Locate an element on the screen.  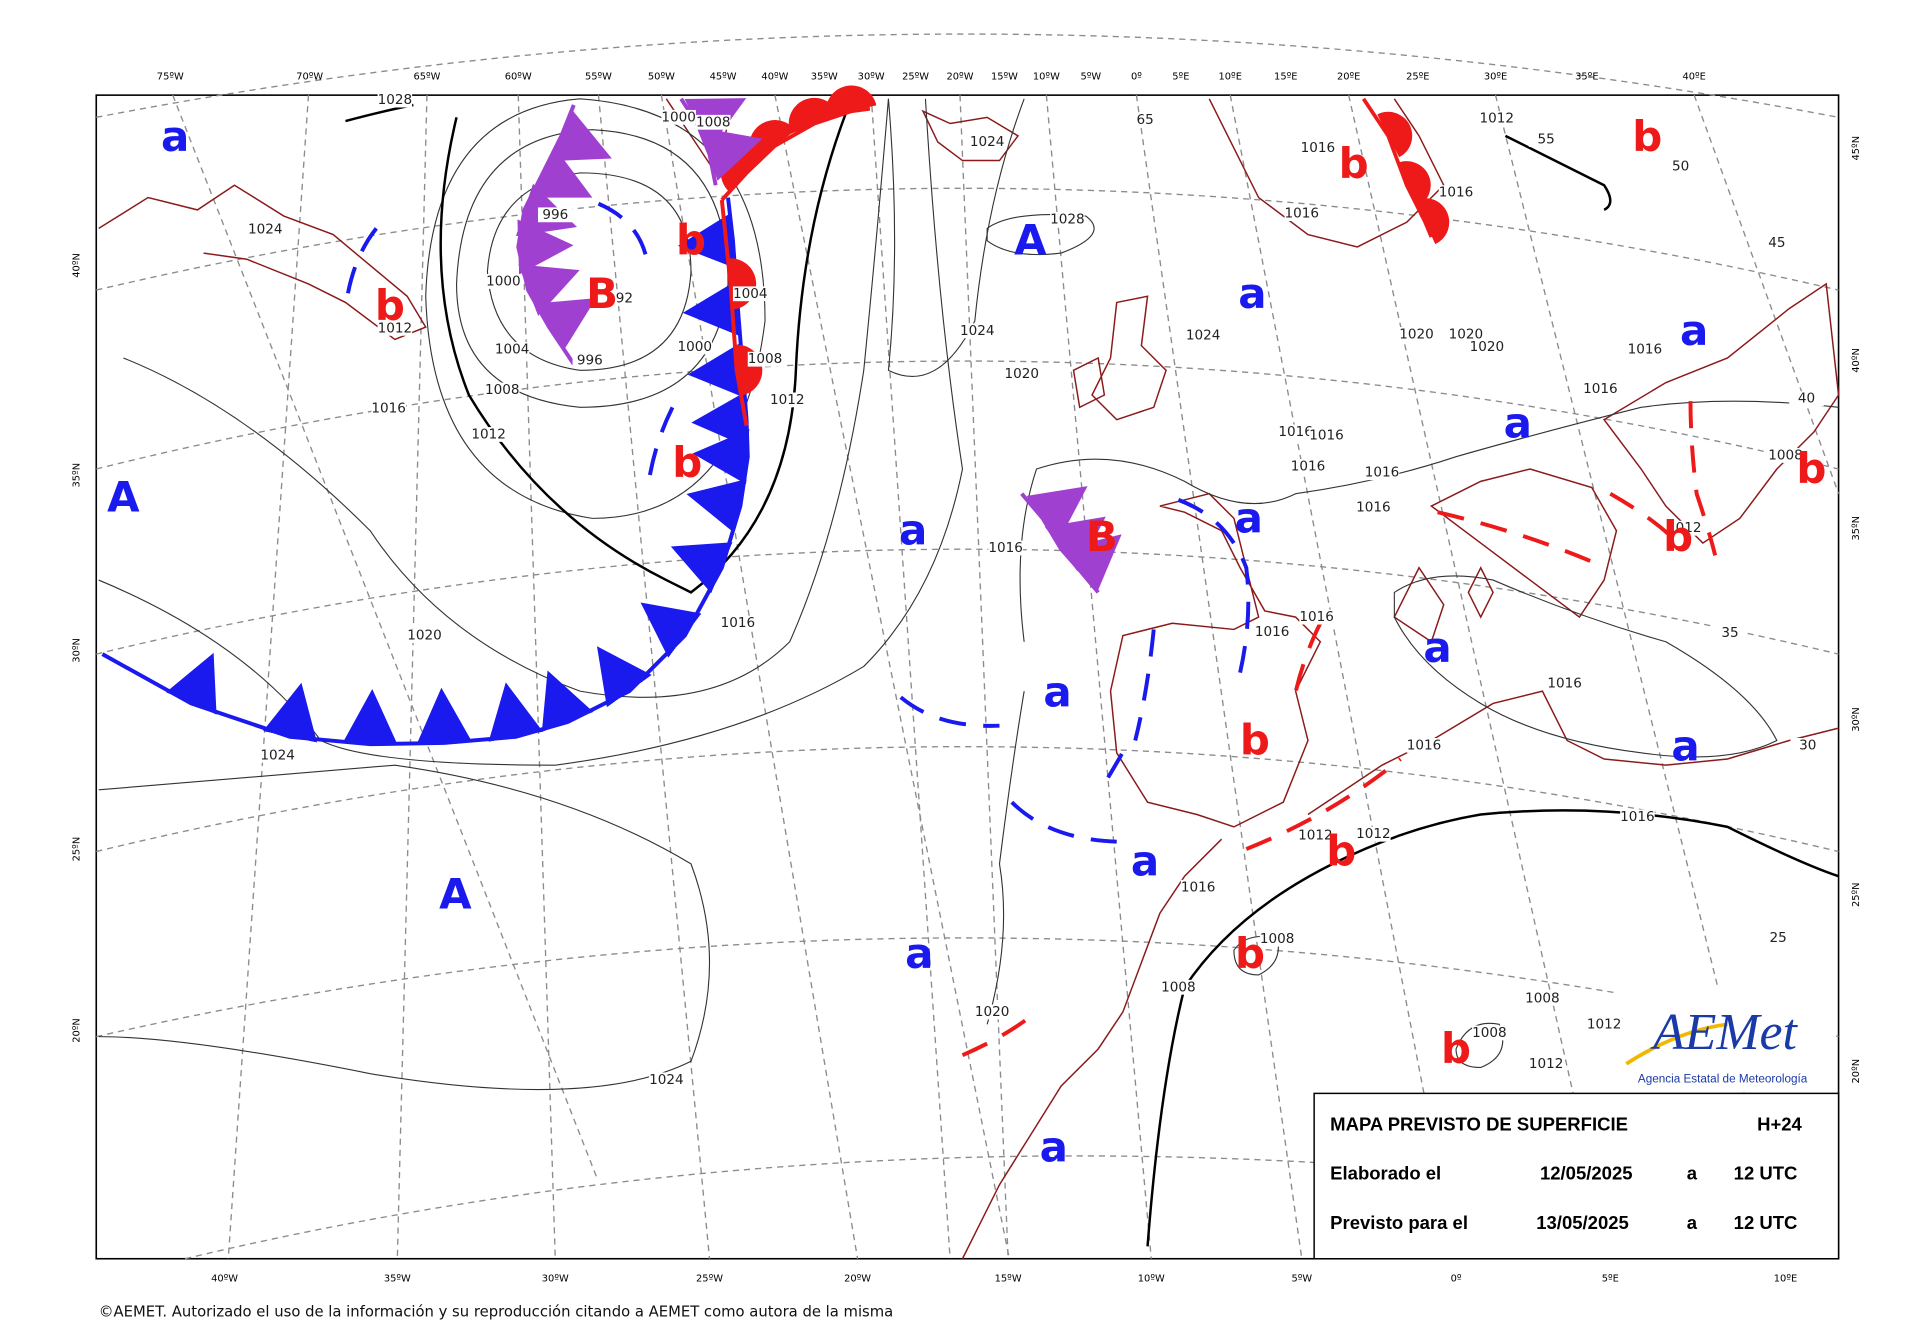
valid-at: a is located at coordinates (1692, 1222).